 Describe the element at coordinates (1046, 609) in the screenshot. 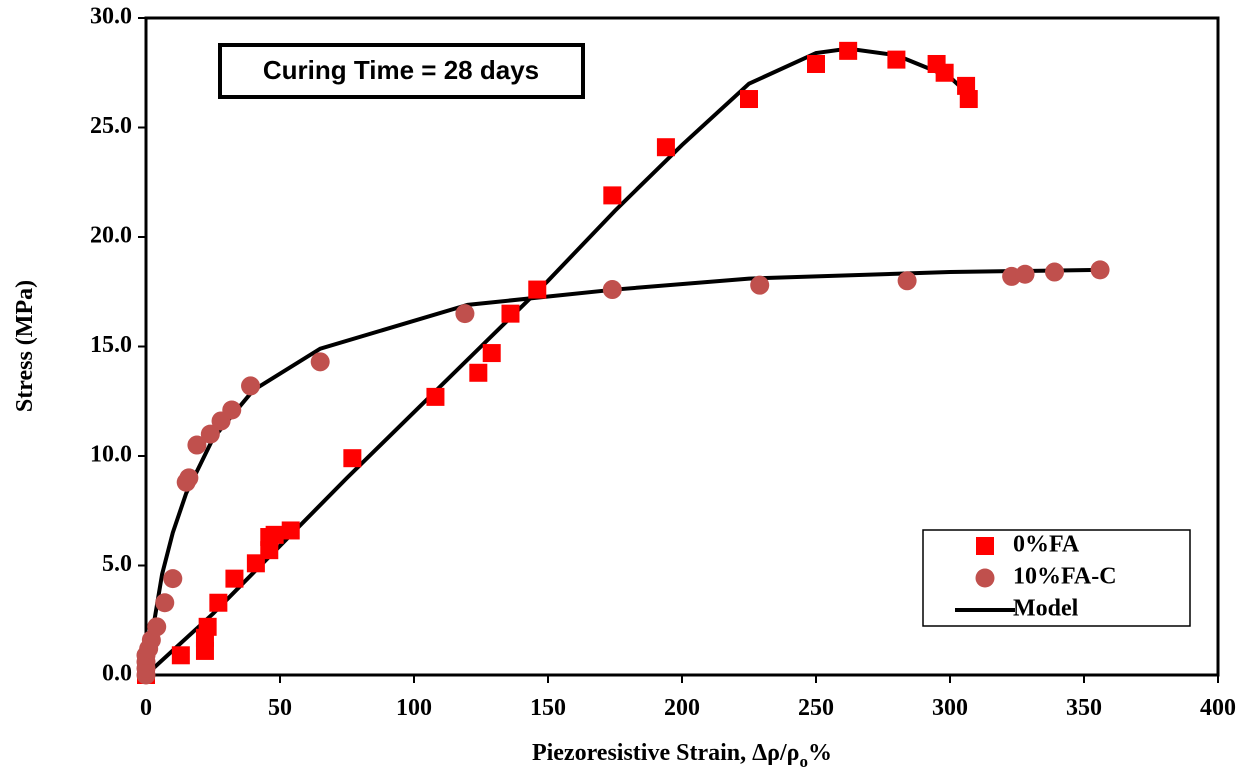

I see `legend-label: Model` at that location.